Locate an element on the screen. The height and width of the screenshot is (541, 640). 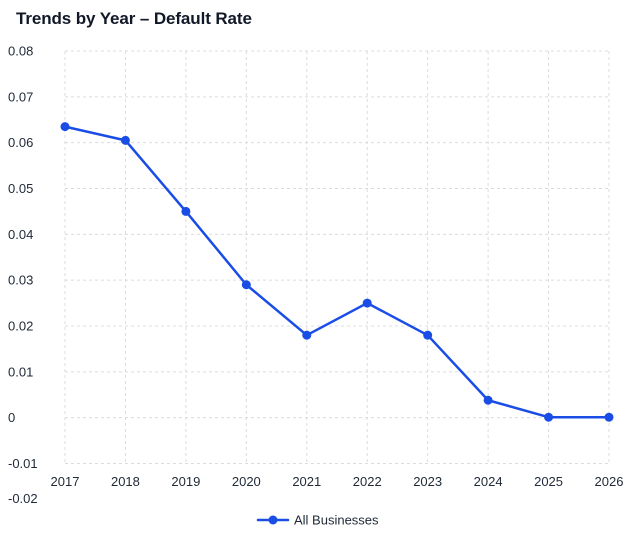
y-tick-label: 0.07 is located at coordinates (20, 96).